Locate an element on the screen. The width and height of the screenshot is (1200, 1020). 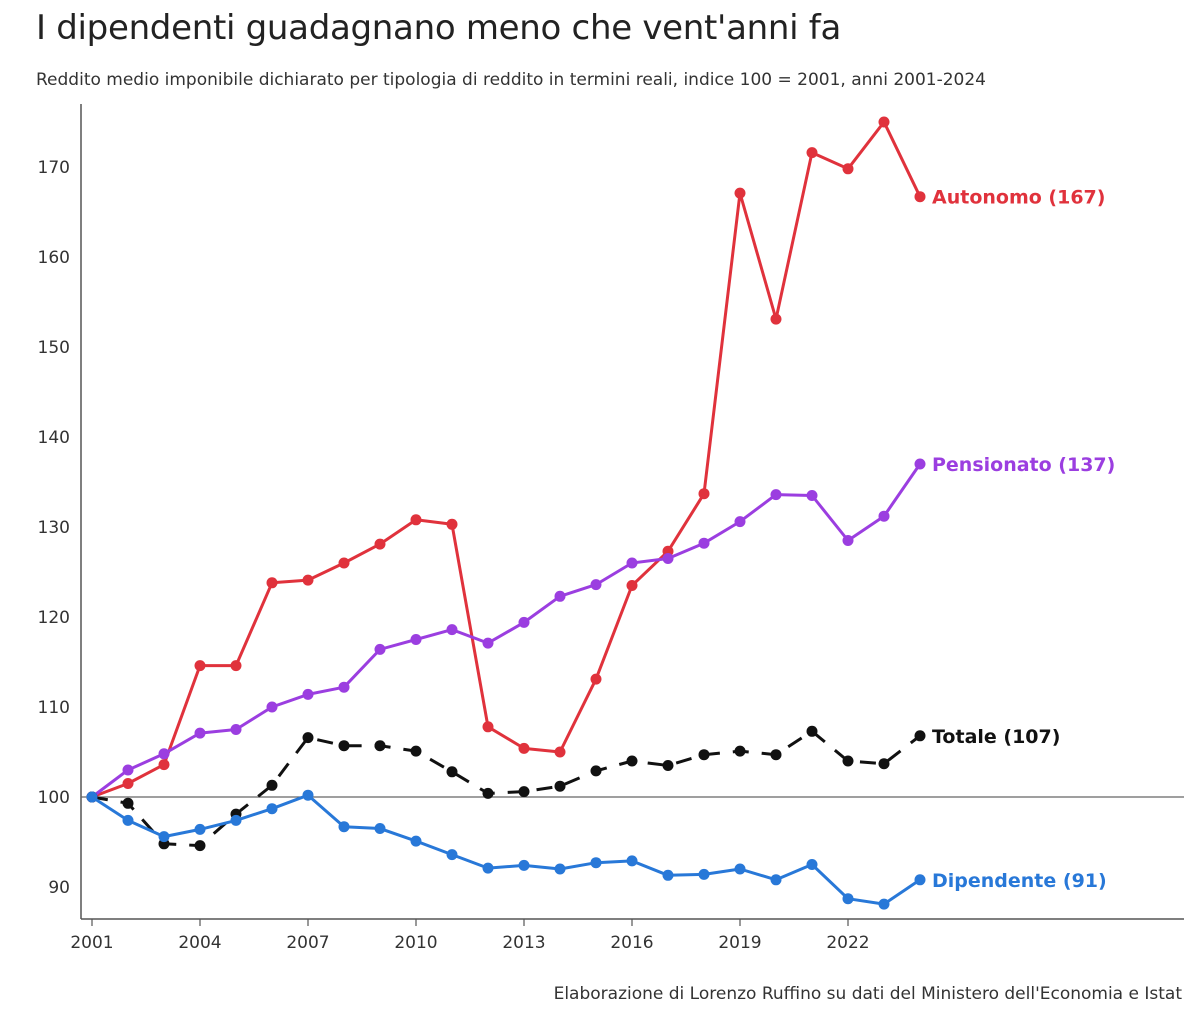
y-tick-label: 110 is located at coordinates (54, 708).